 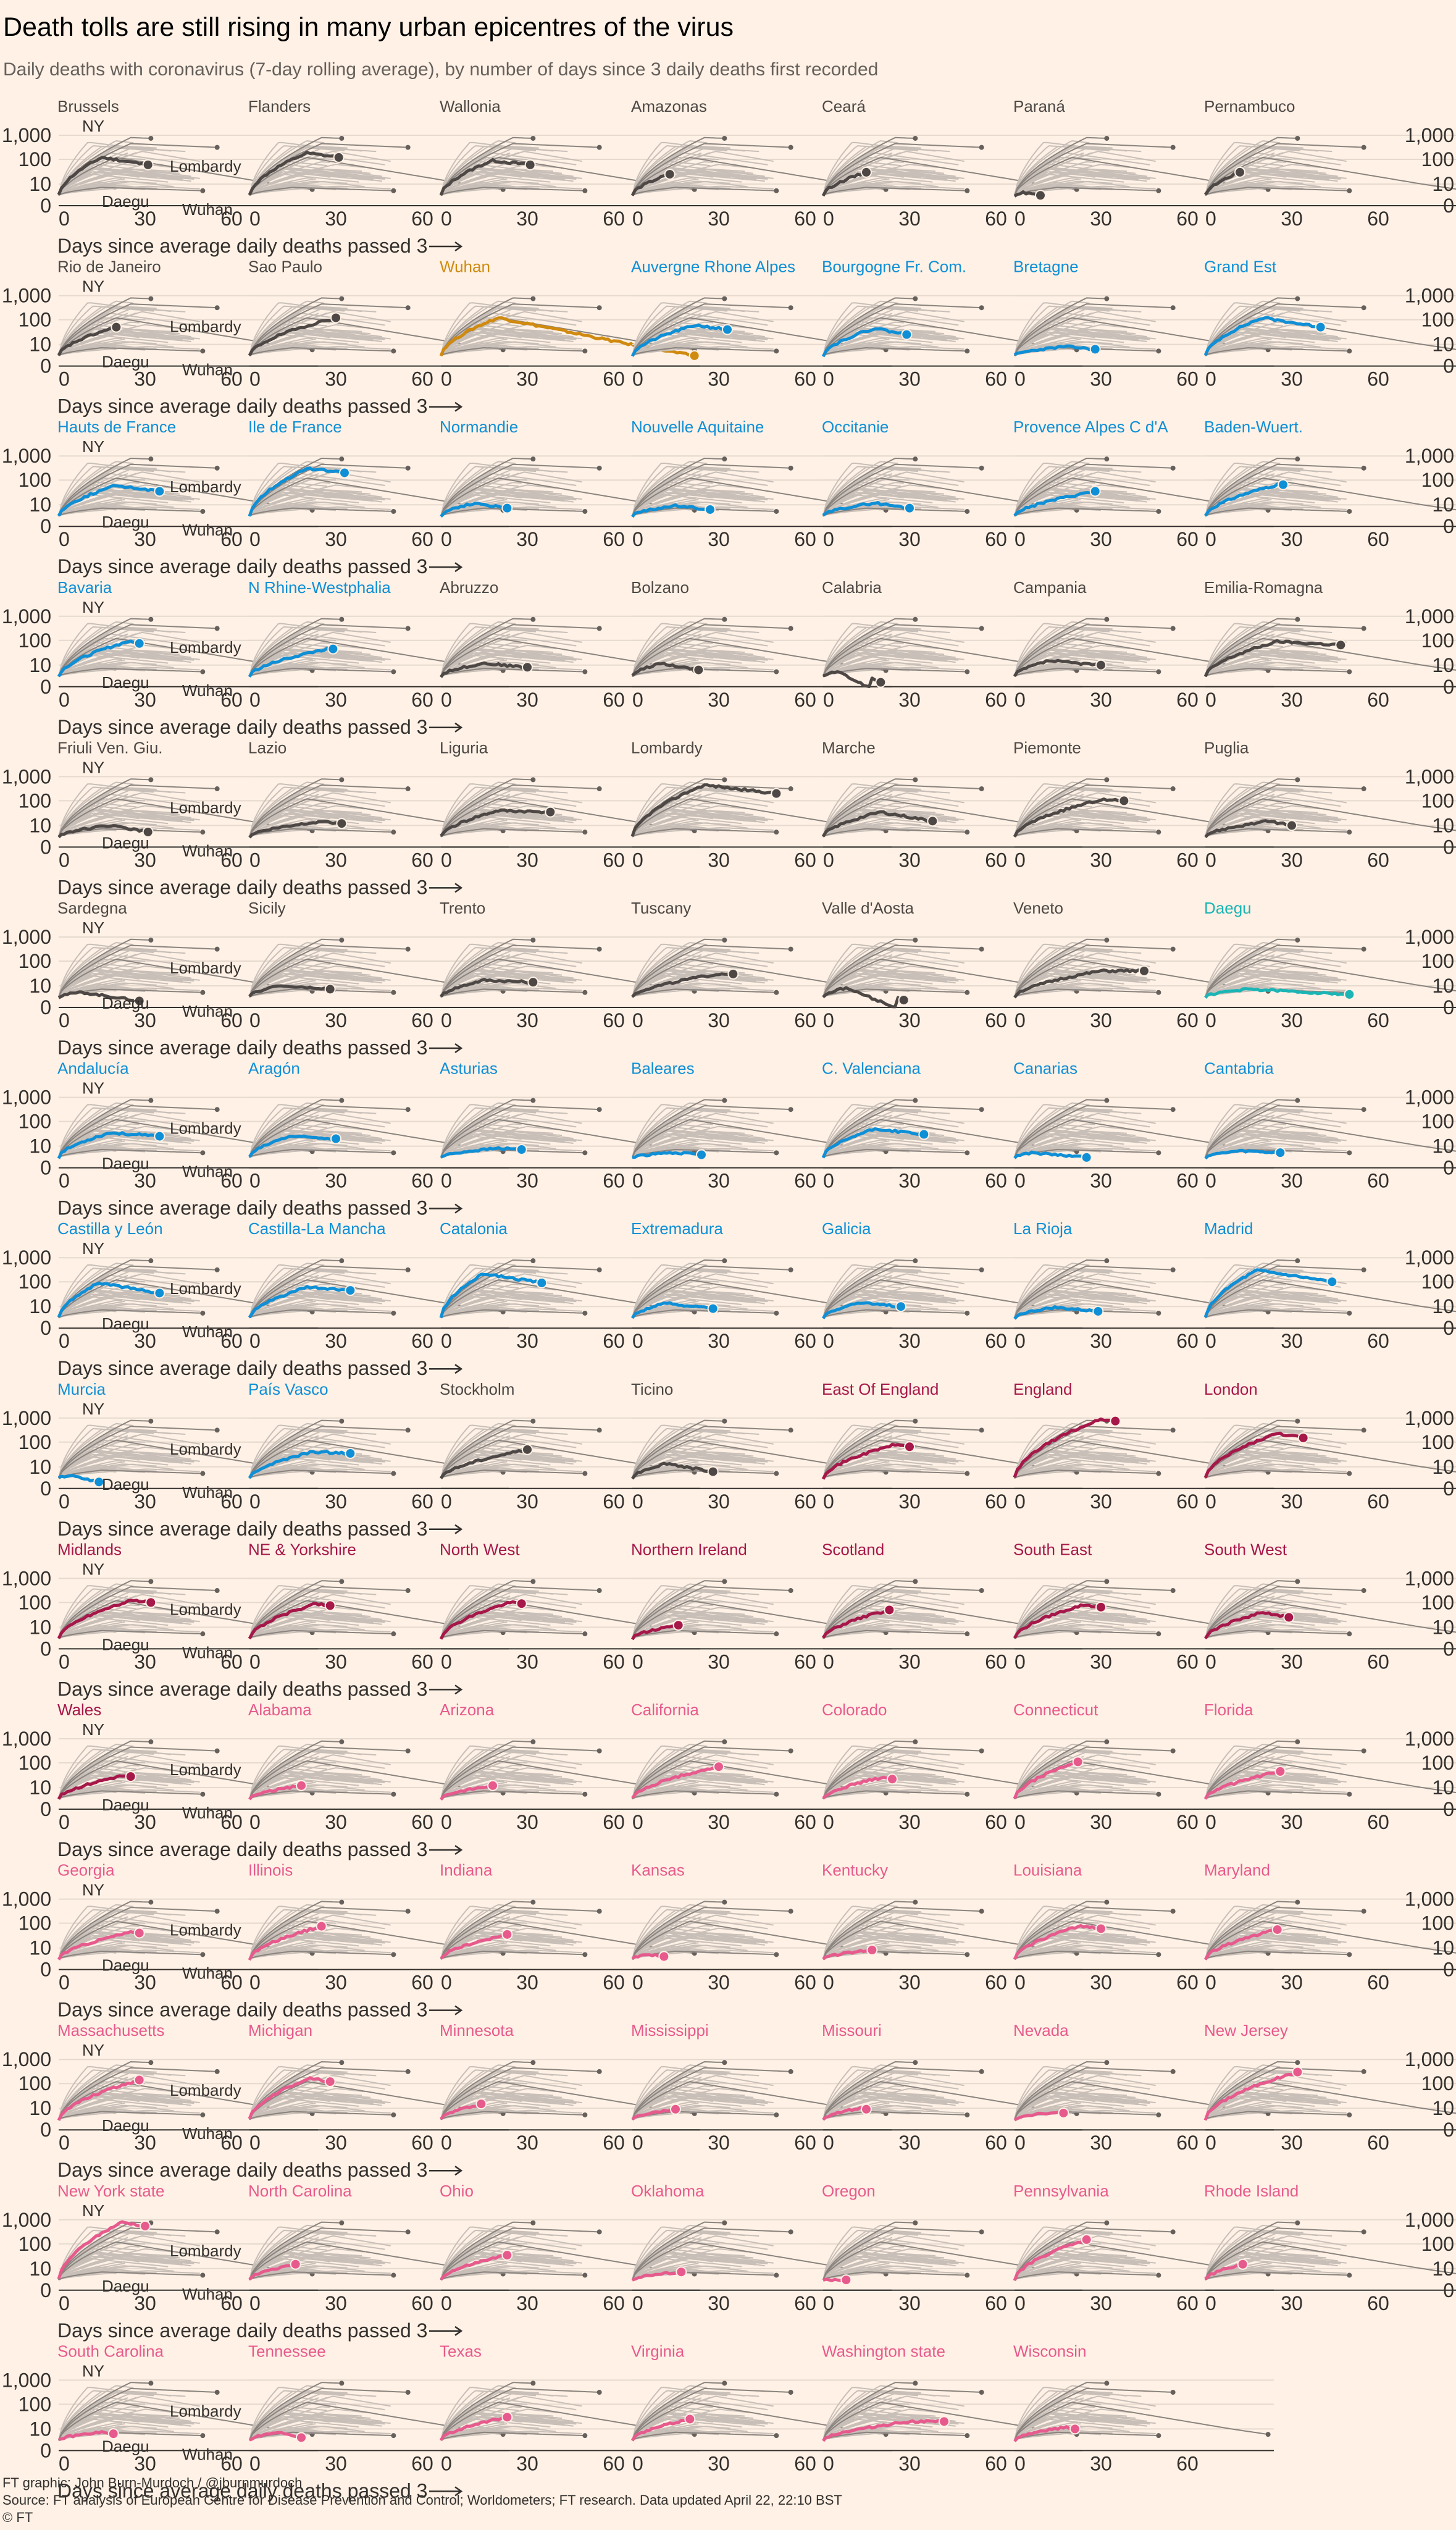 What do you see at coordinates (1253, 427) in the screenshot?
I see `panel-title: Baden-Wuert.` at bounding box center [1253, 427].